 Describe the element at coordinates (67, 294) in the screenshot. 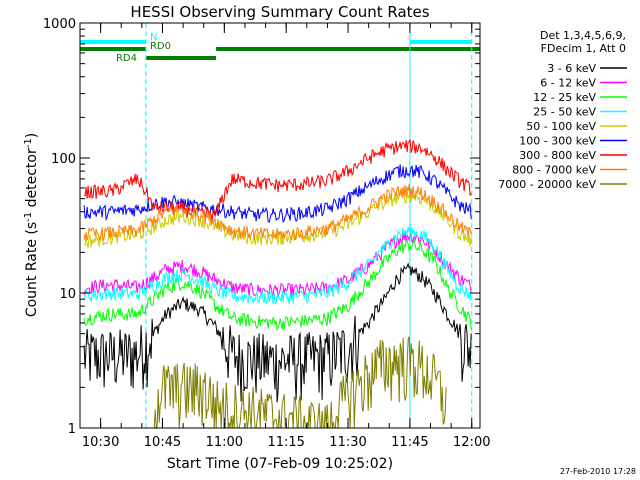

I see `y-tick-label-1: 10` at that location.